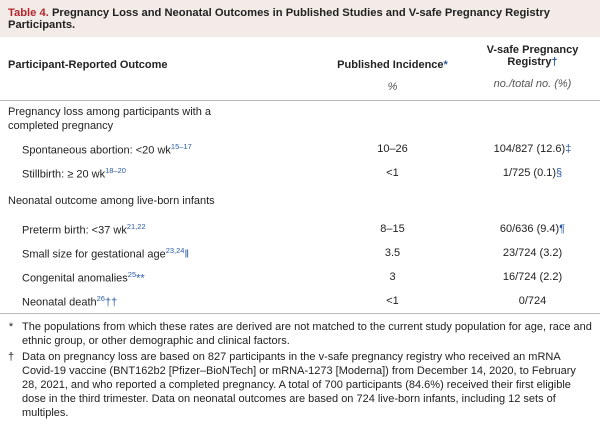  What do you see at coordinates (392, 87) in the screenshot?
I see `header-unit: %` at bounding box center [392, 87].